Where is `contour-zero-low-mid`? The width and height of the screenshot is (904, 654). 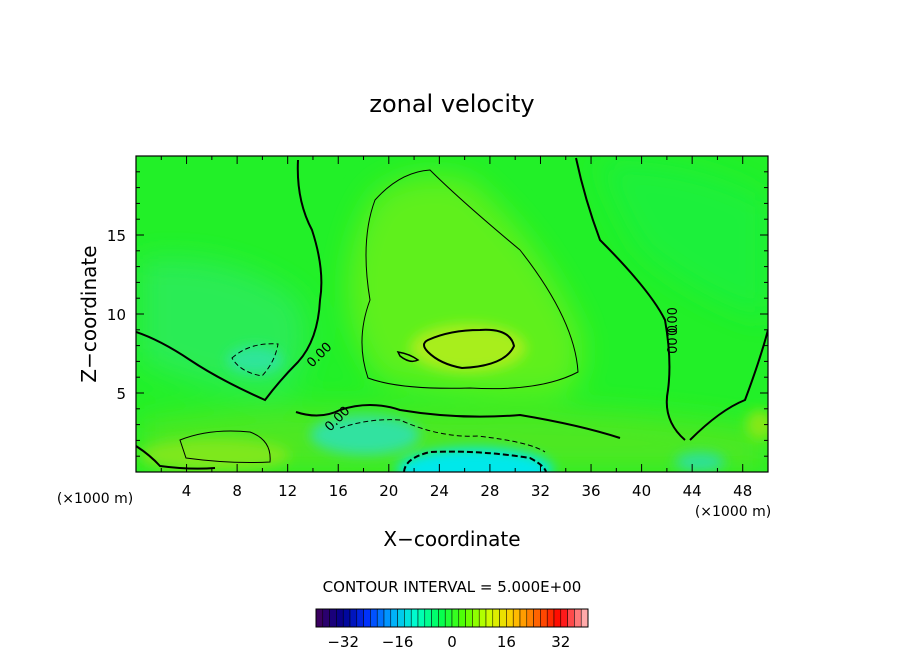 contour-zero-low-mid is located at coordinates (458, 421).